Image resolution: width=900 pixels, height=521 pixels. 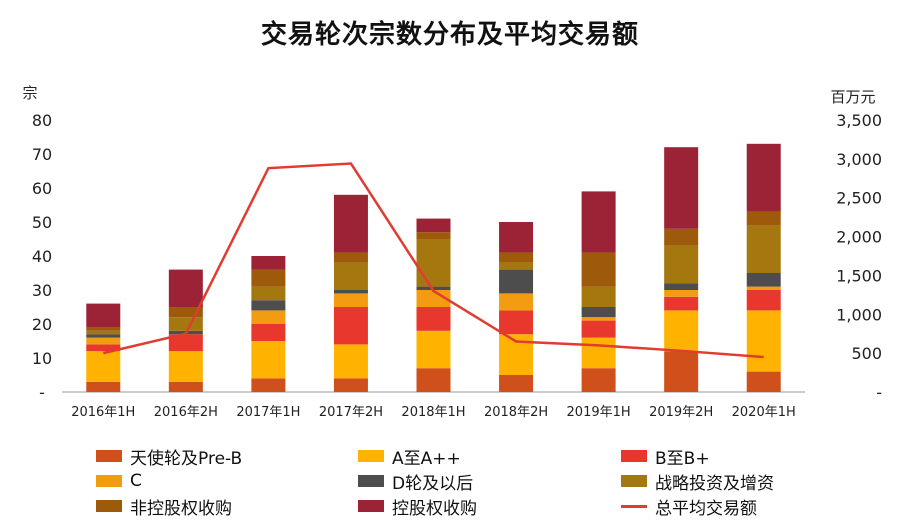 I want to click on y2-tick-label: 1,000, so click(x=859, y=314).